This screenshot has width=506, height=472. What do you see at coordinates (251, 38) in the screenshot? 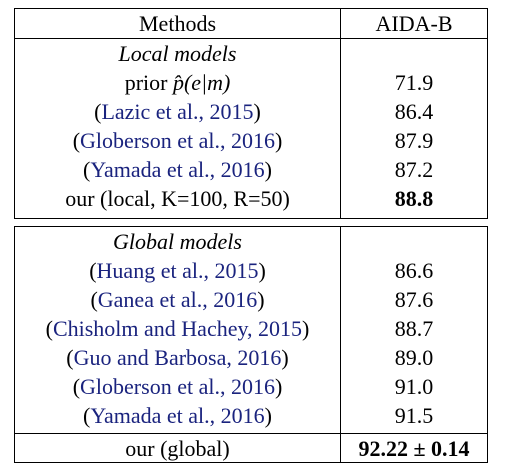
I see `header-divider` at bounding box center [251, 38].